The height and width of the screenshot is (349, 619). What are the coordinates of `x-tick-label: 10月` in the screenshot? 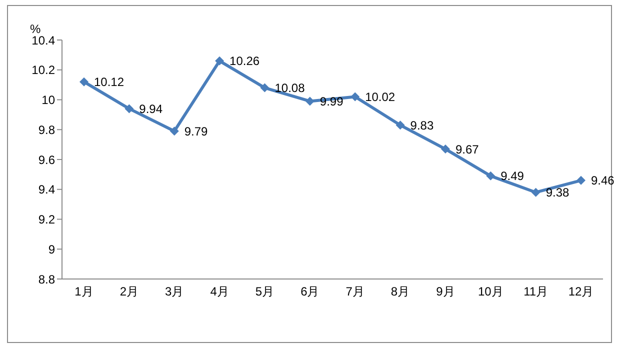 It's located at (491, 291).